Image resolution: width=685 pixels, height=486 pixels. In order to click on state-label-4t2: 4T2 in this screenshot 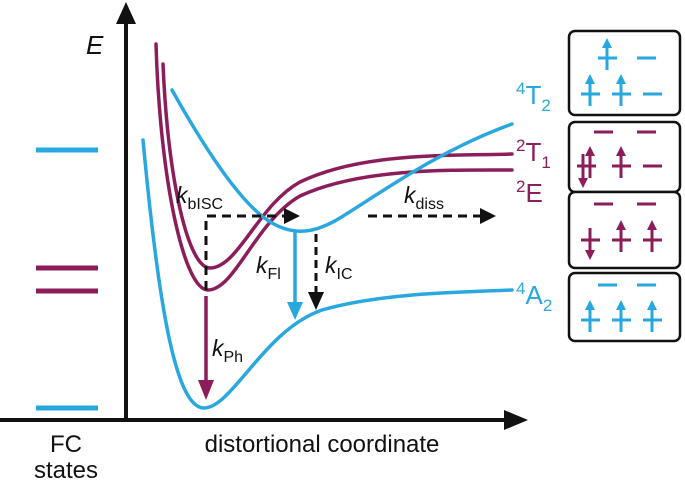, I will do `click(533, 97)`.